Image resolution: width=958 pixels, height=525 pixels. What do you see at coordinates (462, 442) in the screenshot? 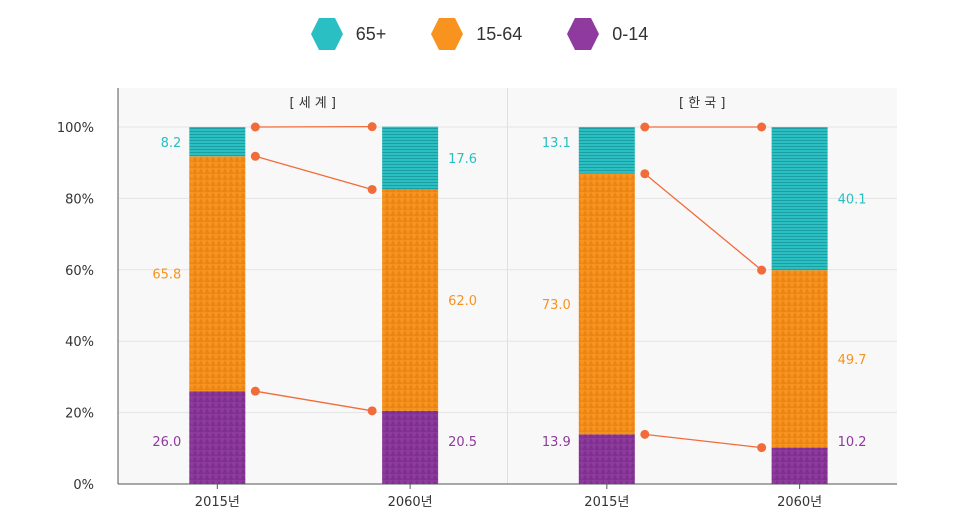
I see `data-label-0-14: 20.5` at bounding box center [462, 442].